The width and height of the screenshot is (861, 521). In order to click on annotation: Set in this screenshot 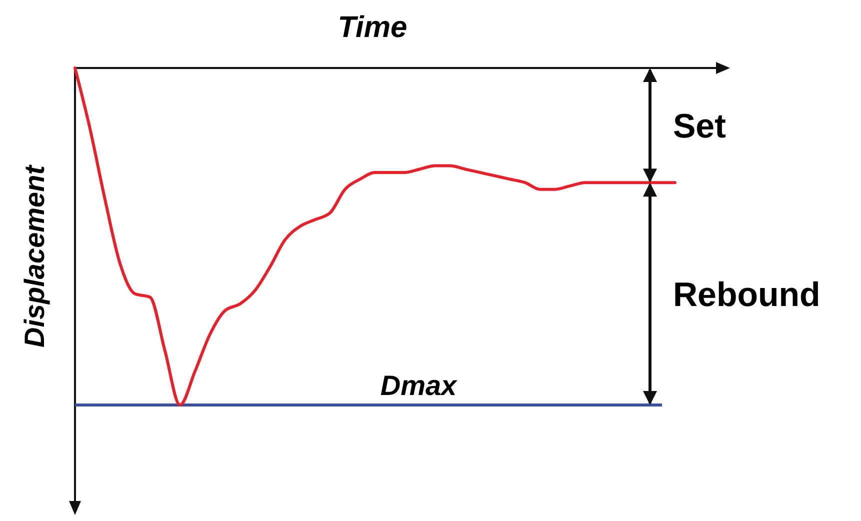, I will do `click(699, 126)`.